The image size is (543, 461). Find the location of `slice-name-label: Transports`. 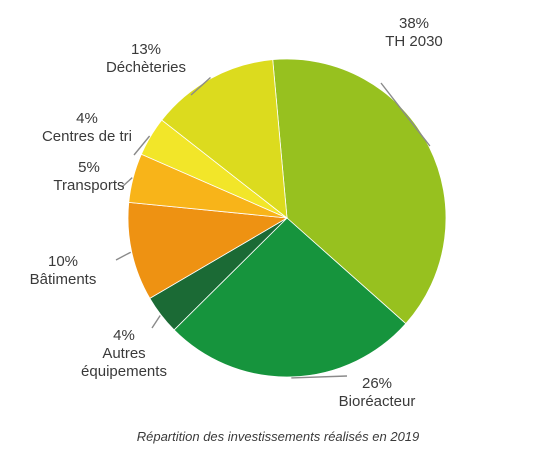

slice-name-label: Transports is located at coordinates (88, 185).